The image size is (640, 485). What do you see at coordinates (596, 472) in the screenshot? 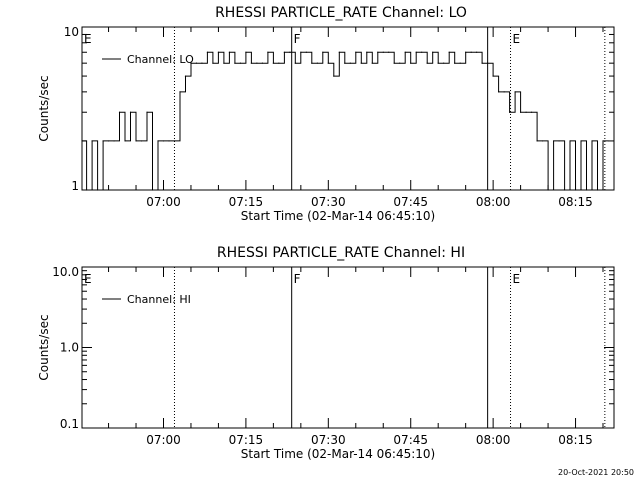
I see `footer-timestamp: 20-Oct-2021 20:50` at bounding box center [596, 472].